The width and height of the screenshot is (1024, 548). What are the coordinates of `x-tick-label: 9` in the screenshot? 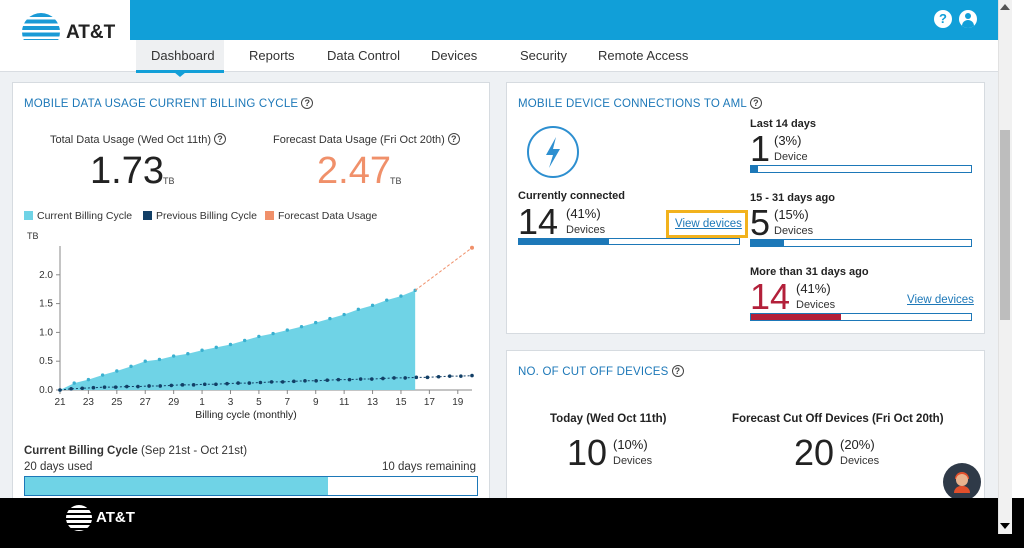 It's located at (316, 402).